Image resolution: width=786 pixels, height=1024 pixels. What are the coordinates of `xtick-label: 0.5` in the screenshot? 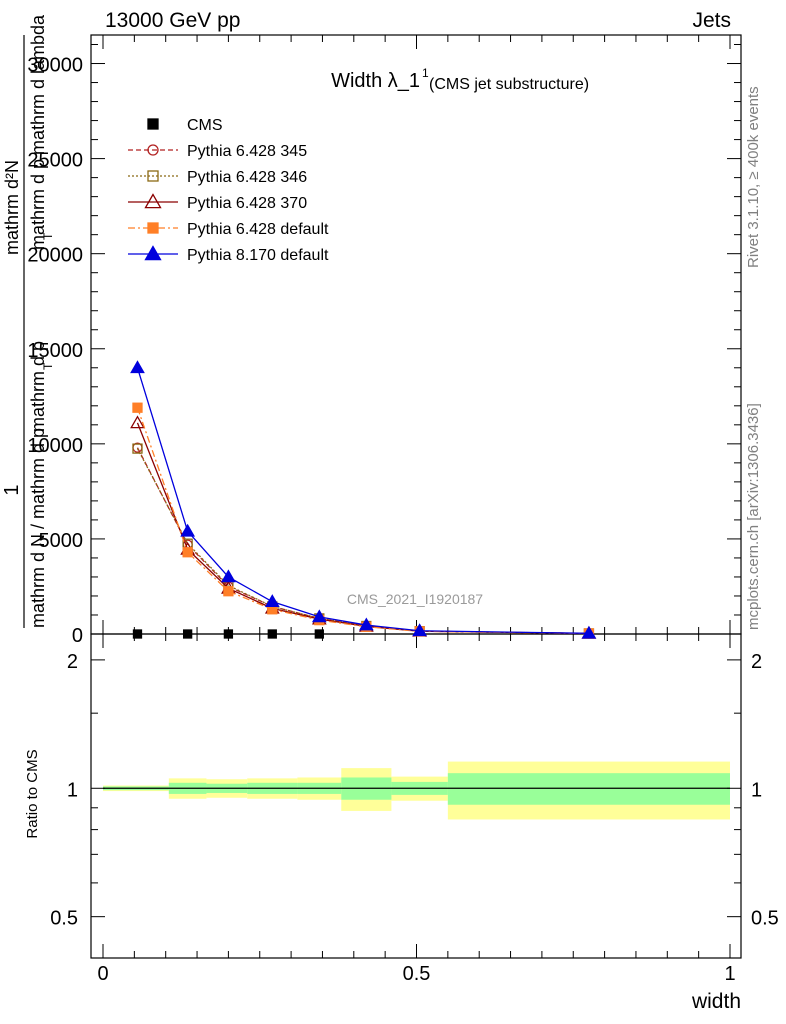 It's located at (417, 974).